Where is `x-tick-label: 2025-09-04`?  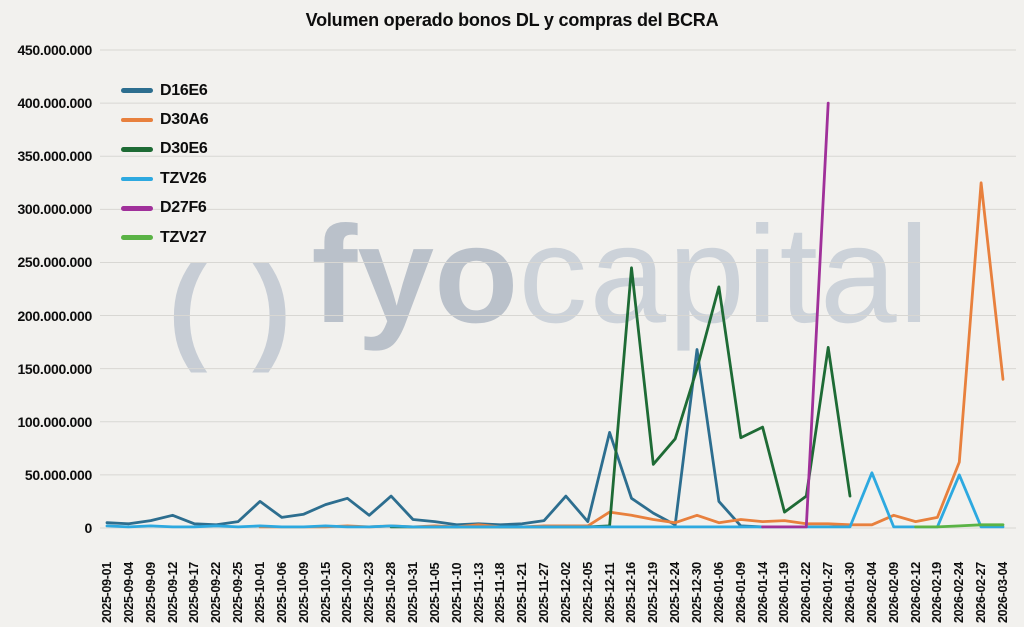
x-tick-label: 2025-09-04 is located at coordinates (128, 592).